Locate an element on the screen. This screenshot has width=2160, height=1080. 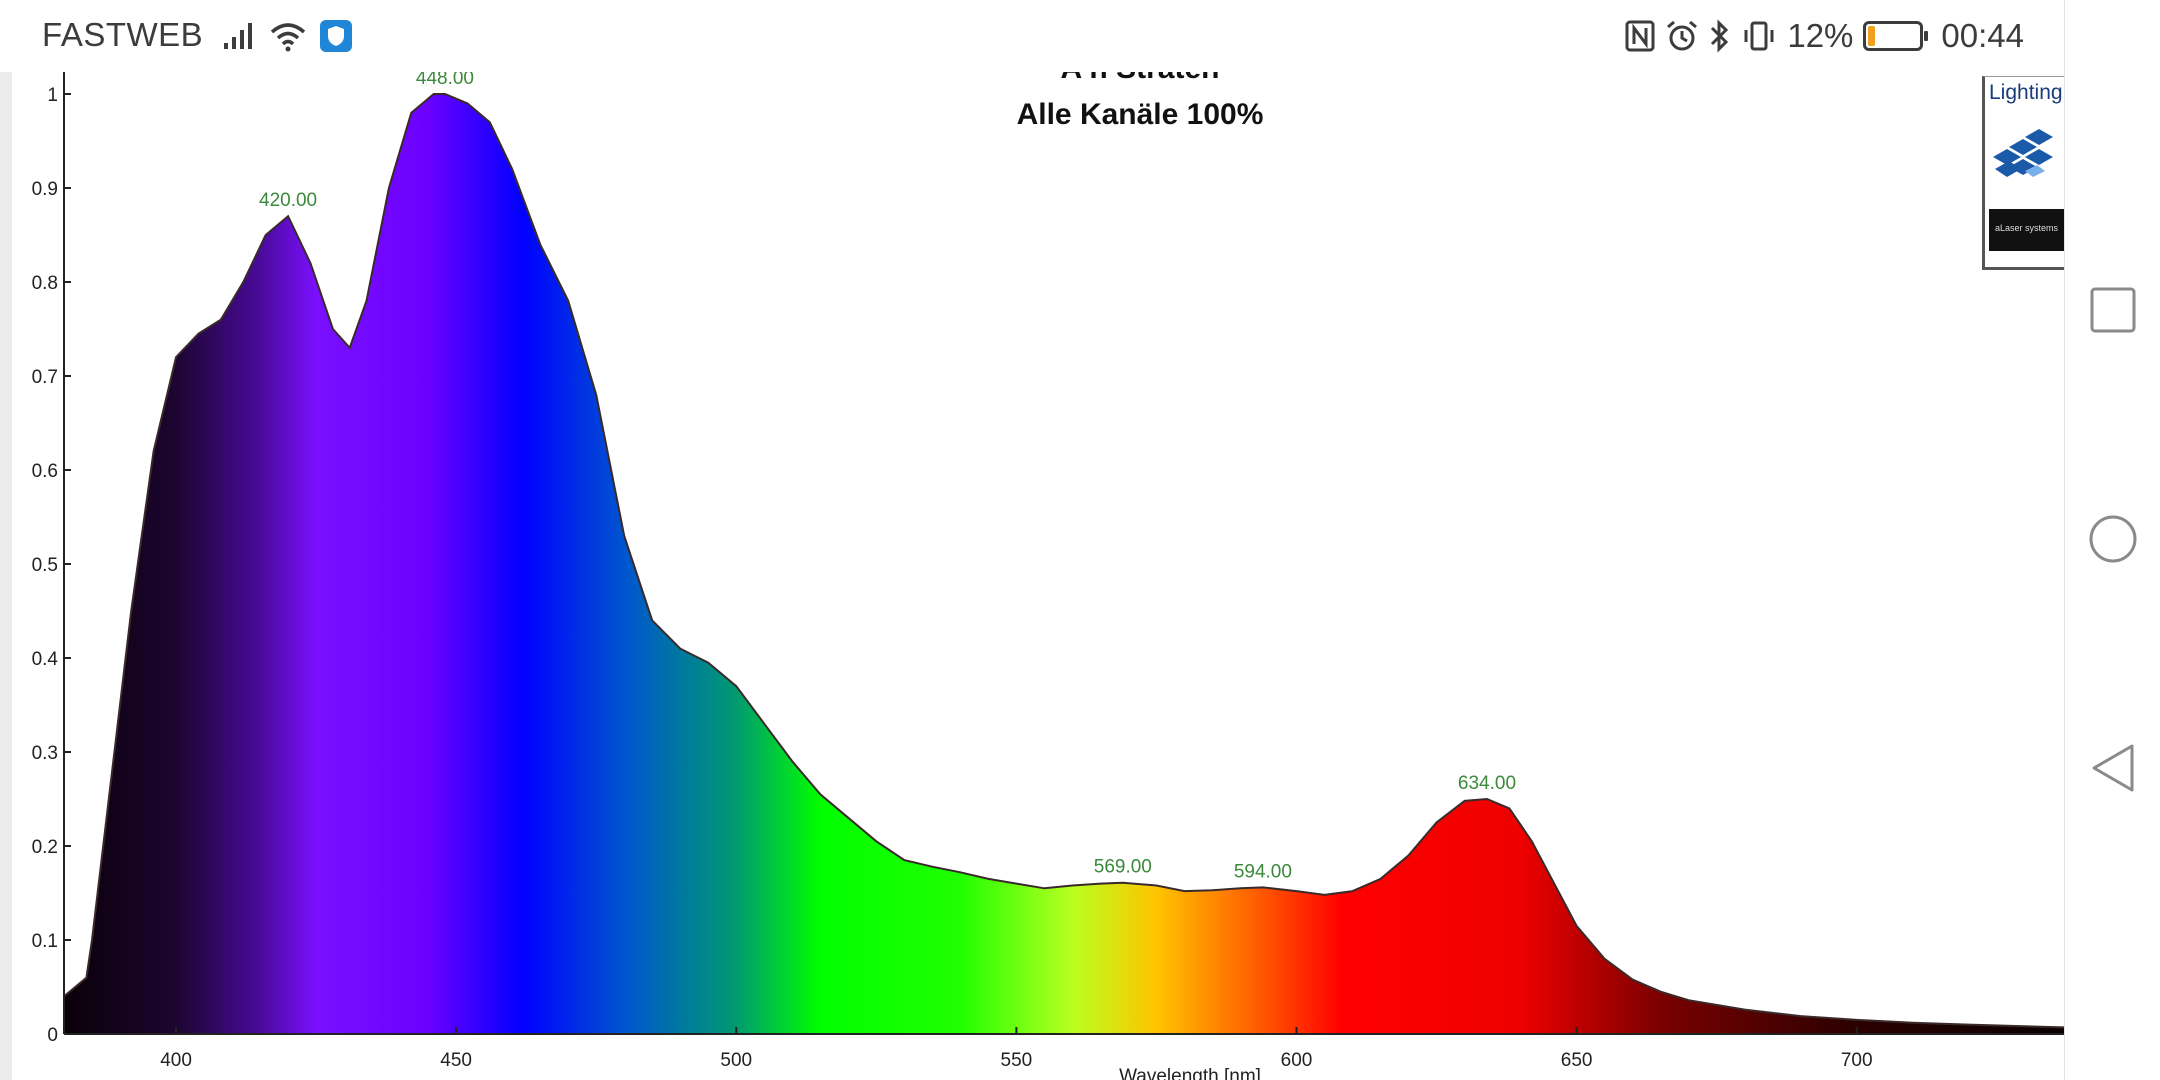
y-tick-label: 0.4 is located at coordinates (45, 659).